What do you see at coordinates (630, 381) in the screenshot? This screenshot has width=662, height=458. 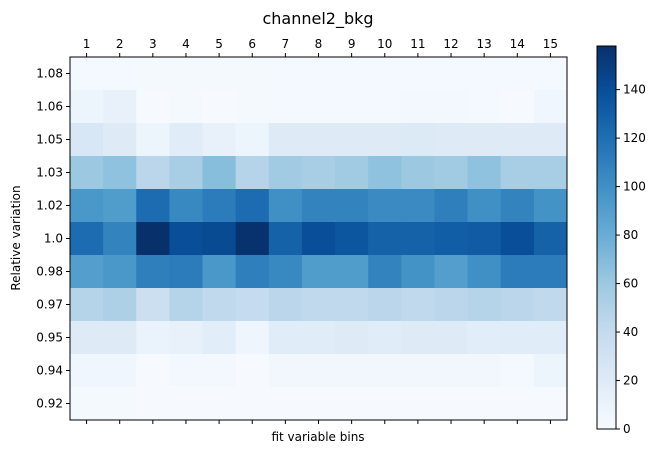 I see `colorbar-tick-label: 20` at bounding box center [630, 381].